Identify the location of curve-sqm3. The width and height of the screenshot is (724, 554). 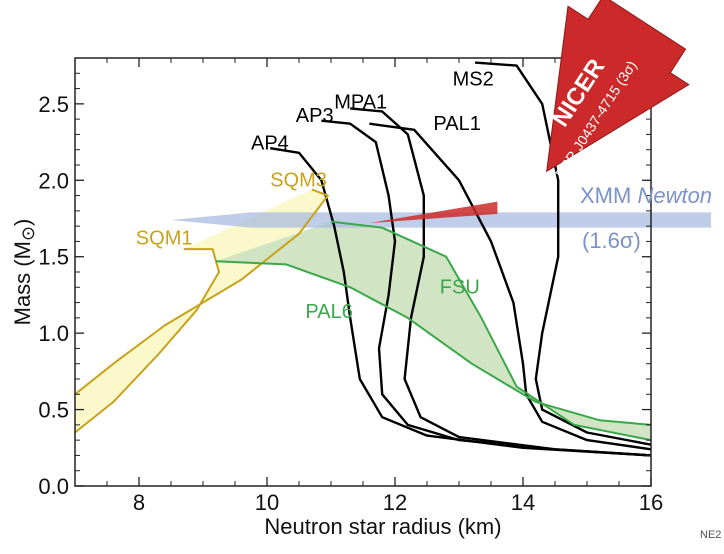
(201, 292).